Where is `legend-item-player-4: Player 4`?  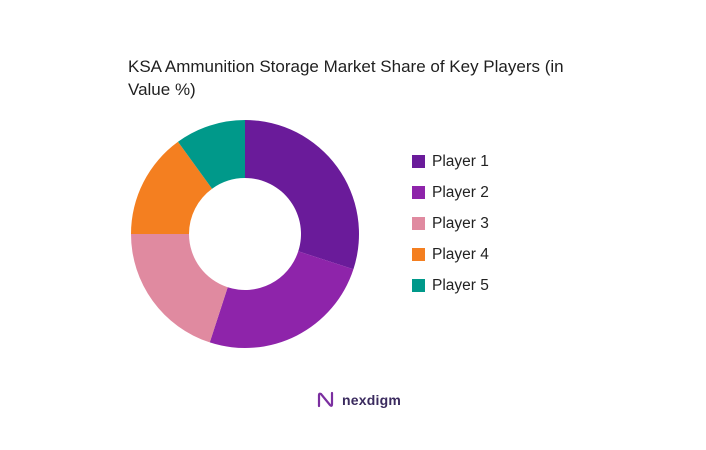
legend-item-player-4: Player 4 is located at coordinates (450, 254).